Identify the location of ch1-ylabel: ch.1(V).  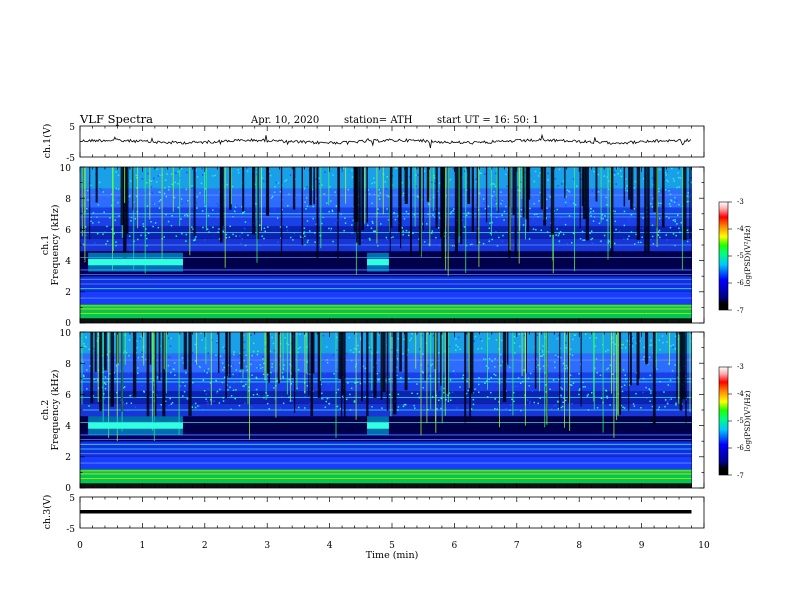
(47, 141).